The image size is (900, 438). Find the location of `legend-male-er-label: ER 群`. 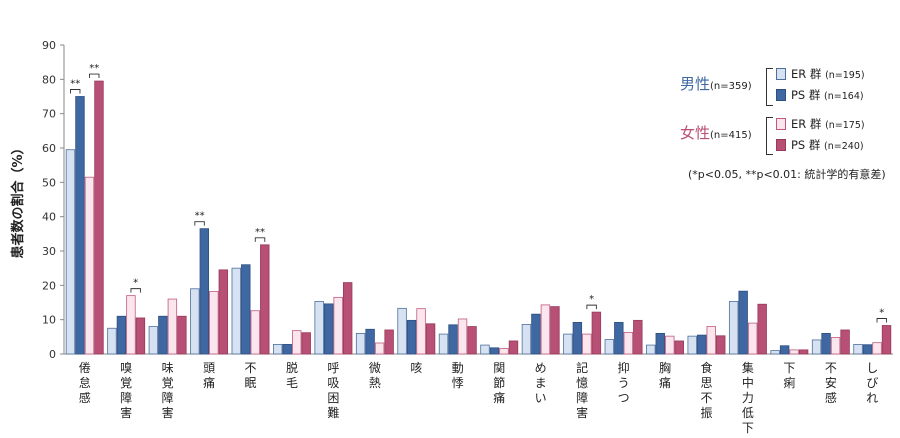

legend-male-er-label: ER 群 is located at coordinates (806, 74).